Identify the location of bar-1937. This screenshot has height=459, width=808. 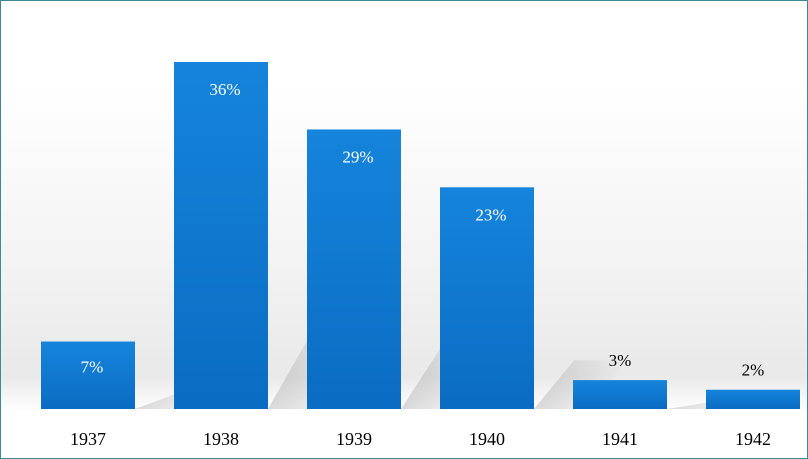
(88, 375).